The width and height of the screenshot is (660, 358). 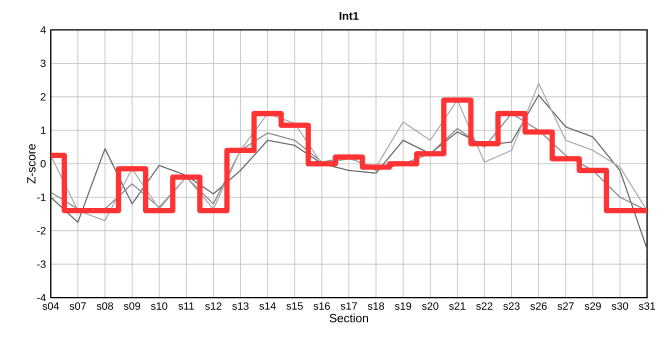 I want to click on y-tick-label: 1, so click(x=43, y=130).